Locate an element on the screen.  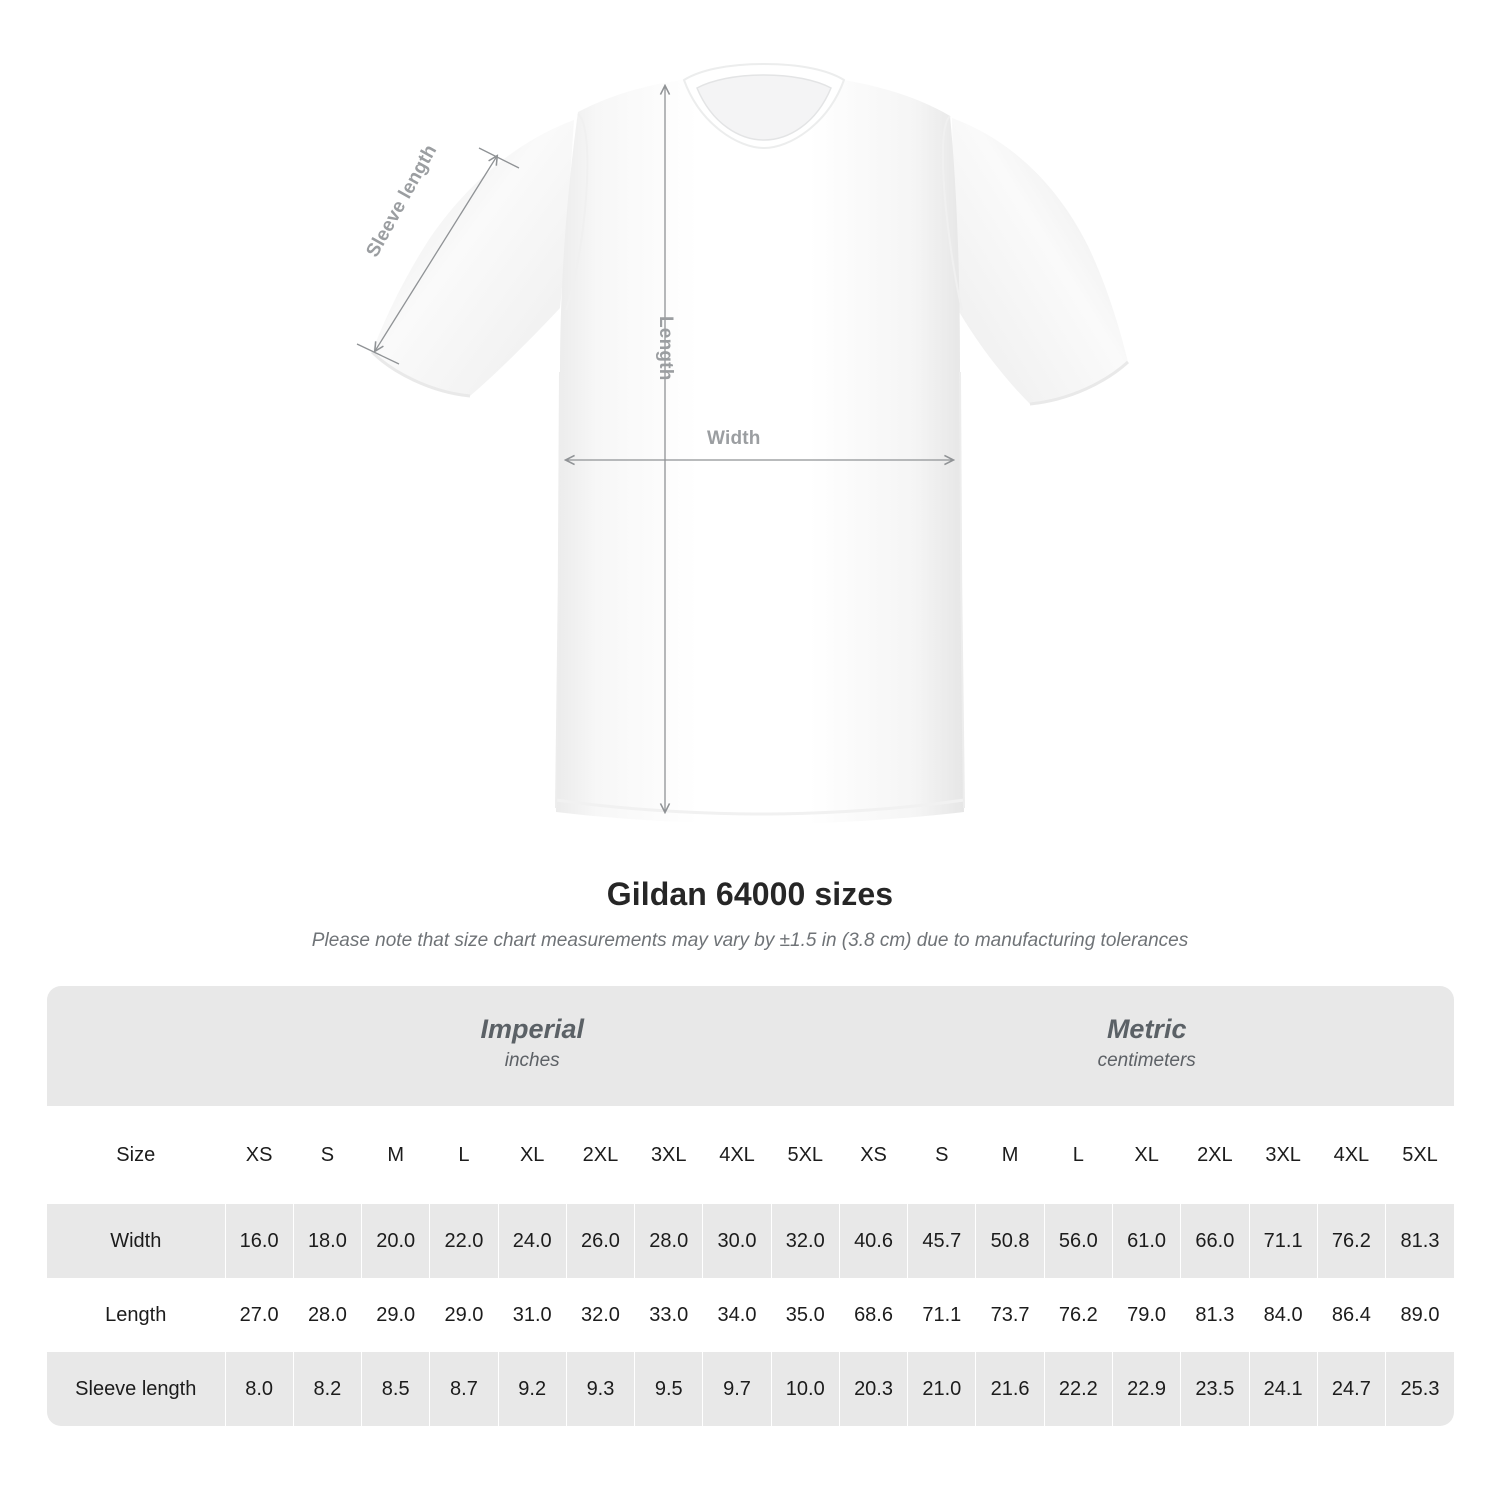
cell-length-metric-l: 76.2 is located at coordinates (1078, 1315).